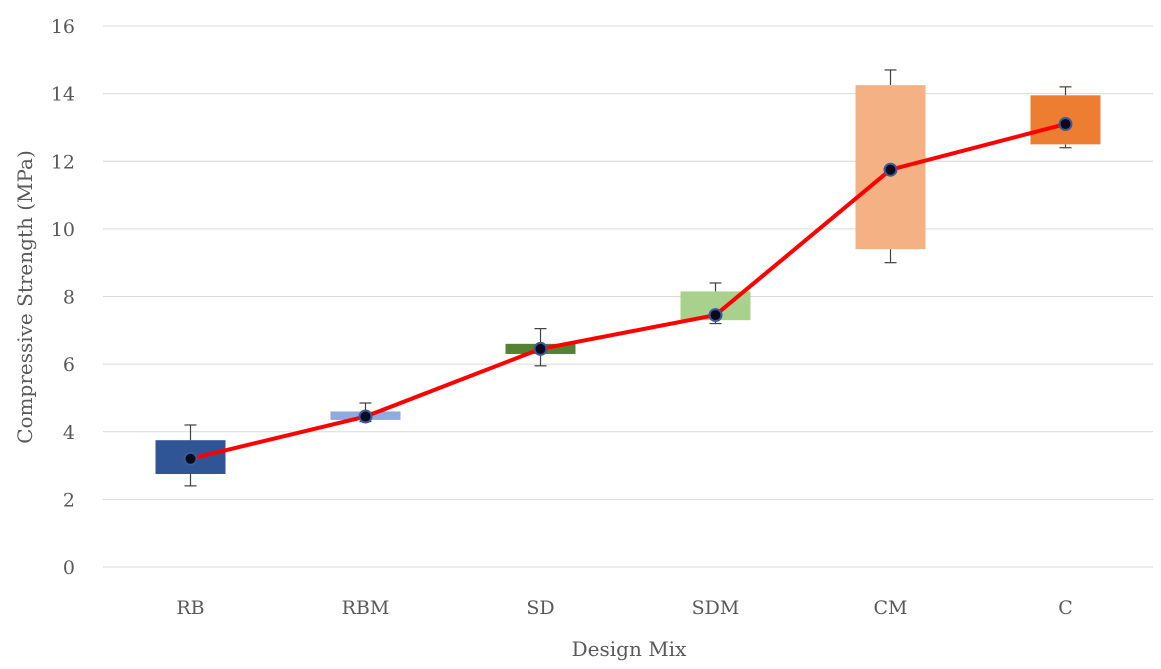  I want to click on y-tick-label-16: 16, so click(63, 27).